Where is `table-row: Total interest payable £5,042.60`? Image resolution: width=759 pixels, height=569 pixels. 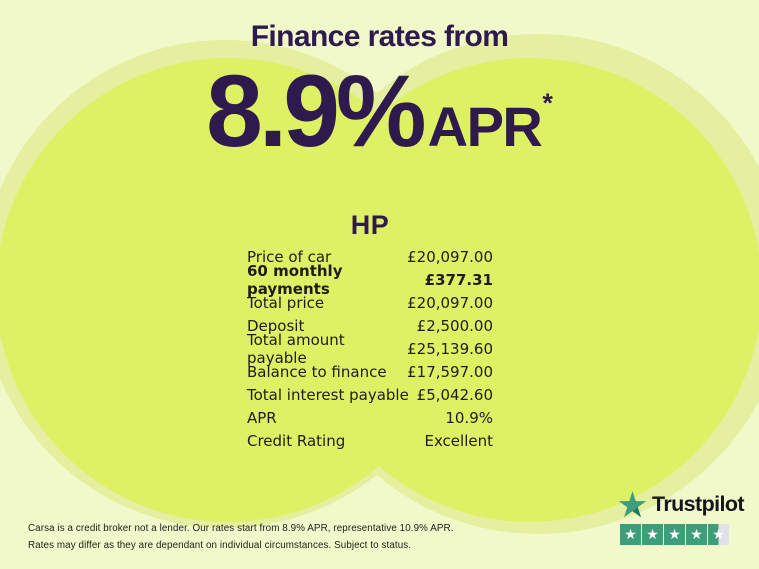
table-row: Total interest payable £5,042.60 is located at coordinates (370, 394).